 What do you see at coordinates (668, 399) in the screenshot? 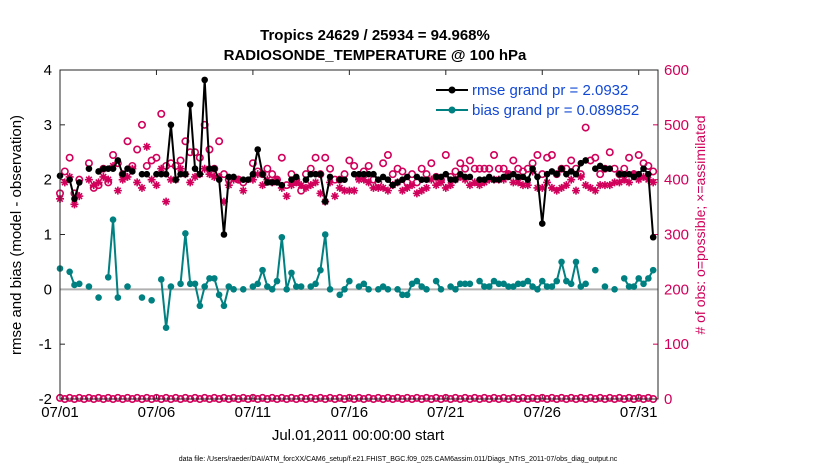
I see `y-right-tick-label: 0` at bounding box center [668, 399].